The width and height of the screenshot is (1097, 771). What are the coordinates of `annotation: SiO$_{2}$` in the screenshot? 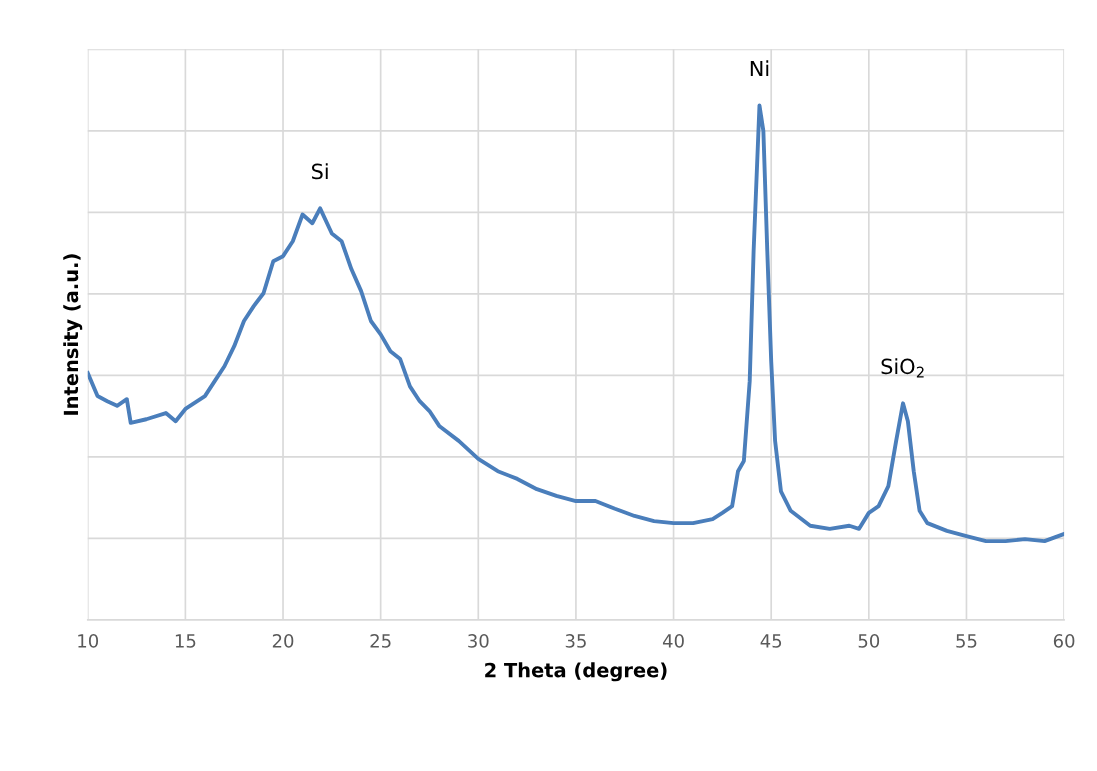 It's located at (902, 368).